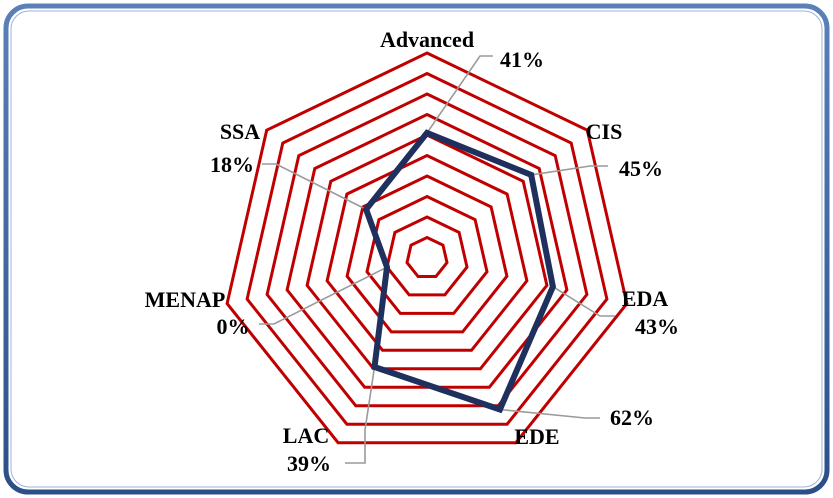 The height and width of the screenshot is (498, 833). What do you see at coordinates (233, 326) in the screenshot?
I see `value-label-menap: 0%` at bounding box center [233, 326].